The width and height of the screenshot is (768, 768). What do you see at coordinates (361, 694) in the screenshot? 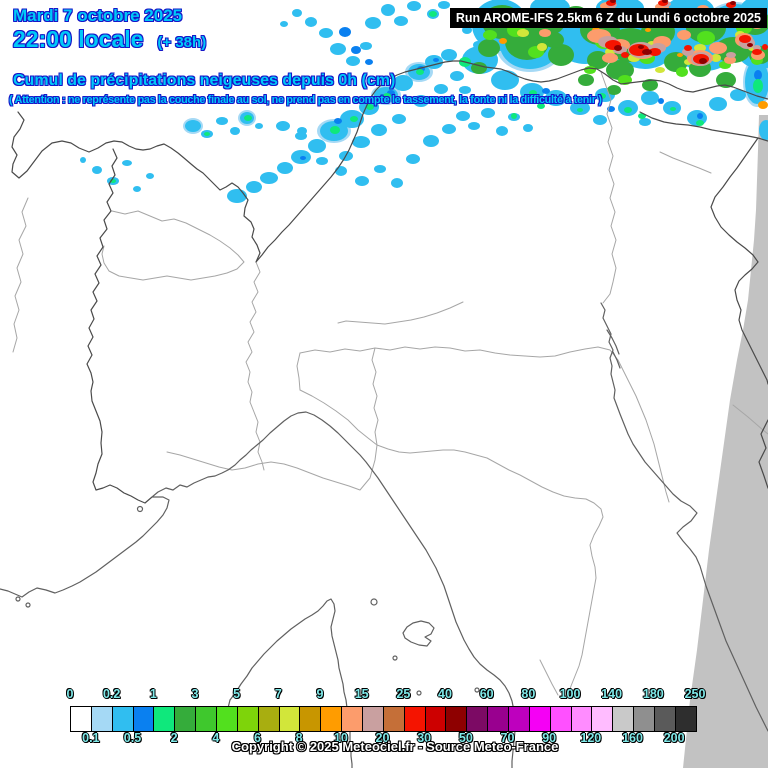
I see `scale-label-15: 15` at bounding box center [361, 694].